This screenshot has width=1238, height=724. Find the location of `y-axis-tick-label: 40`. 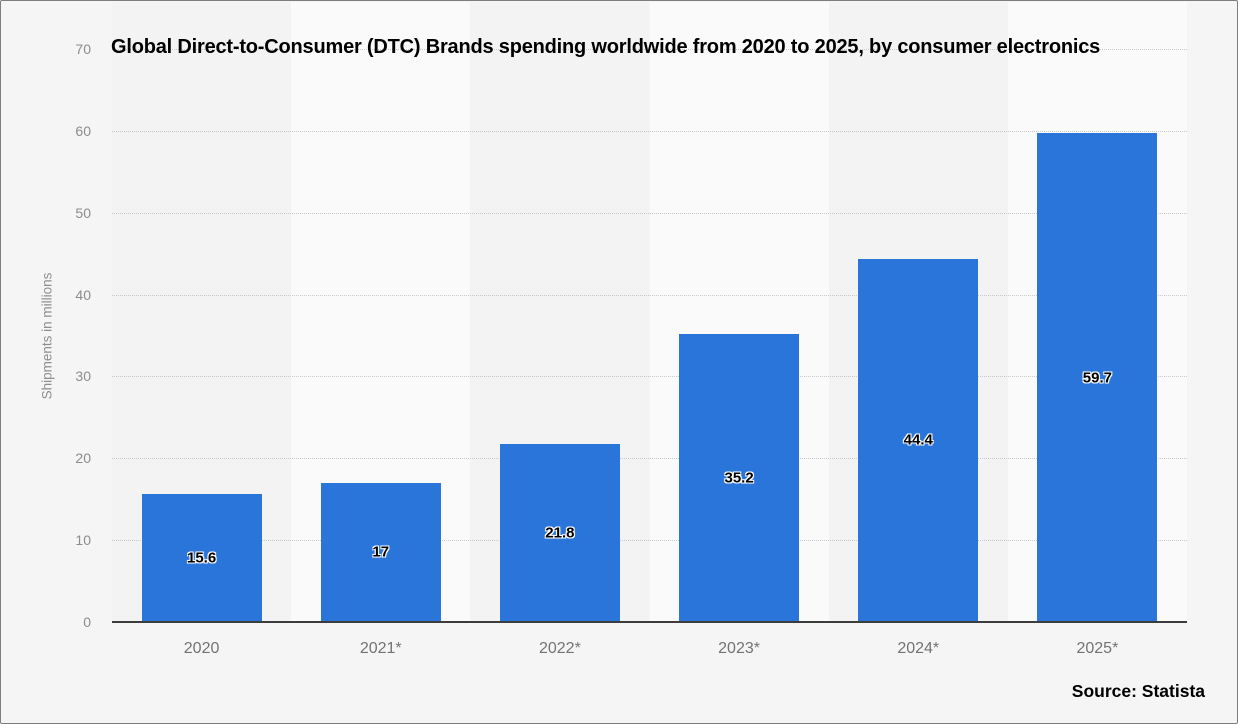

y-axis-tick-label: 40 is located at coordinates (83, 294).